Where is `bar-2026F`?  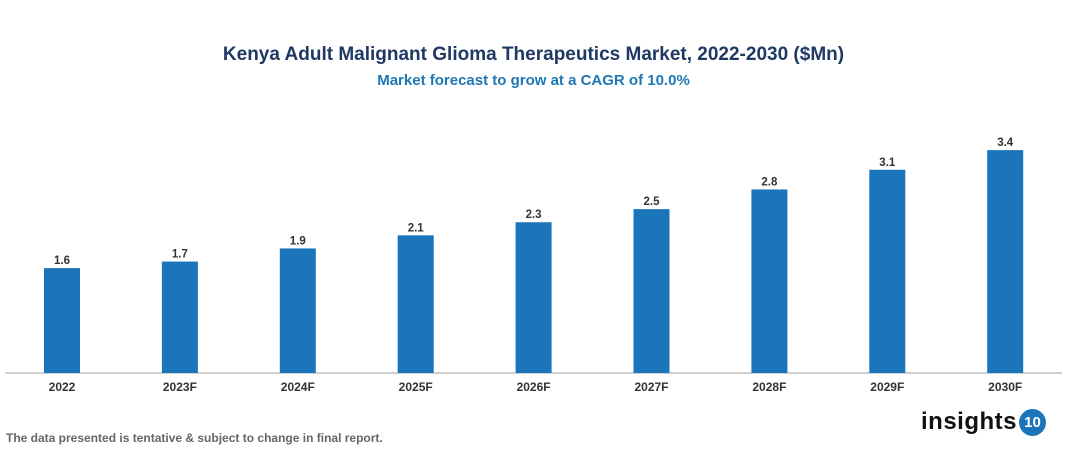 bar-2026F is located at coordinates (533, 297).